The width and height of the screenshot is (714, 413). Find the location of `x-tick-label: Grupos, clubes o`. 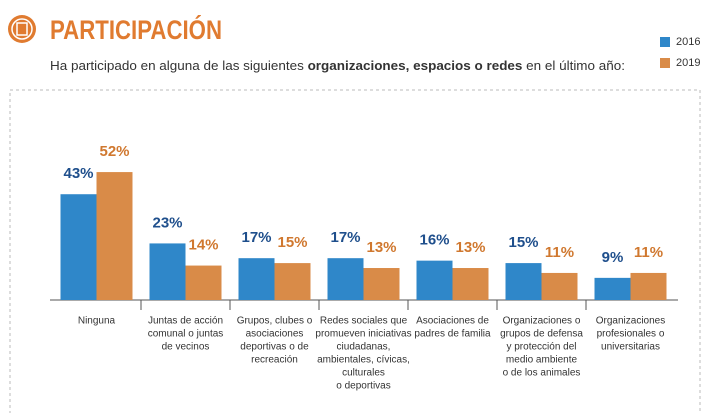

x-tick-label: Grupos, clubes o is located at coordinates (275, 321).